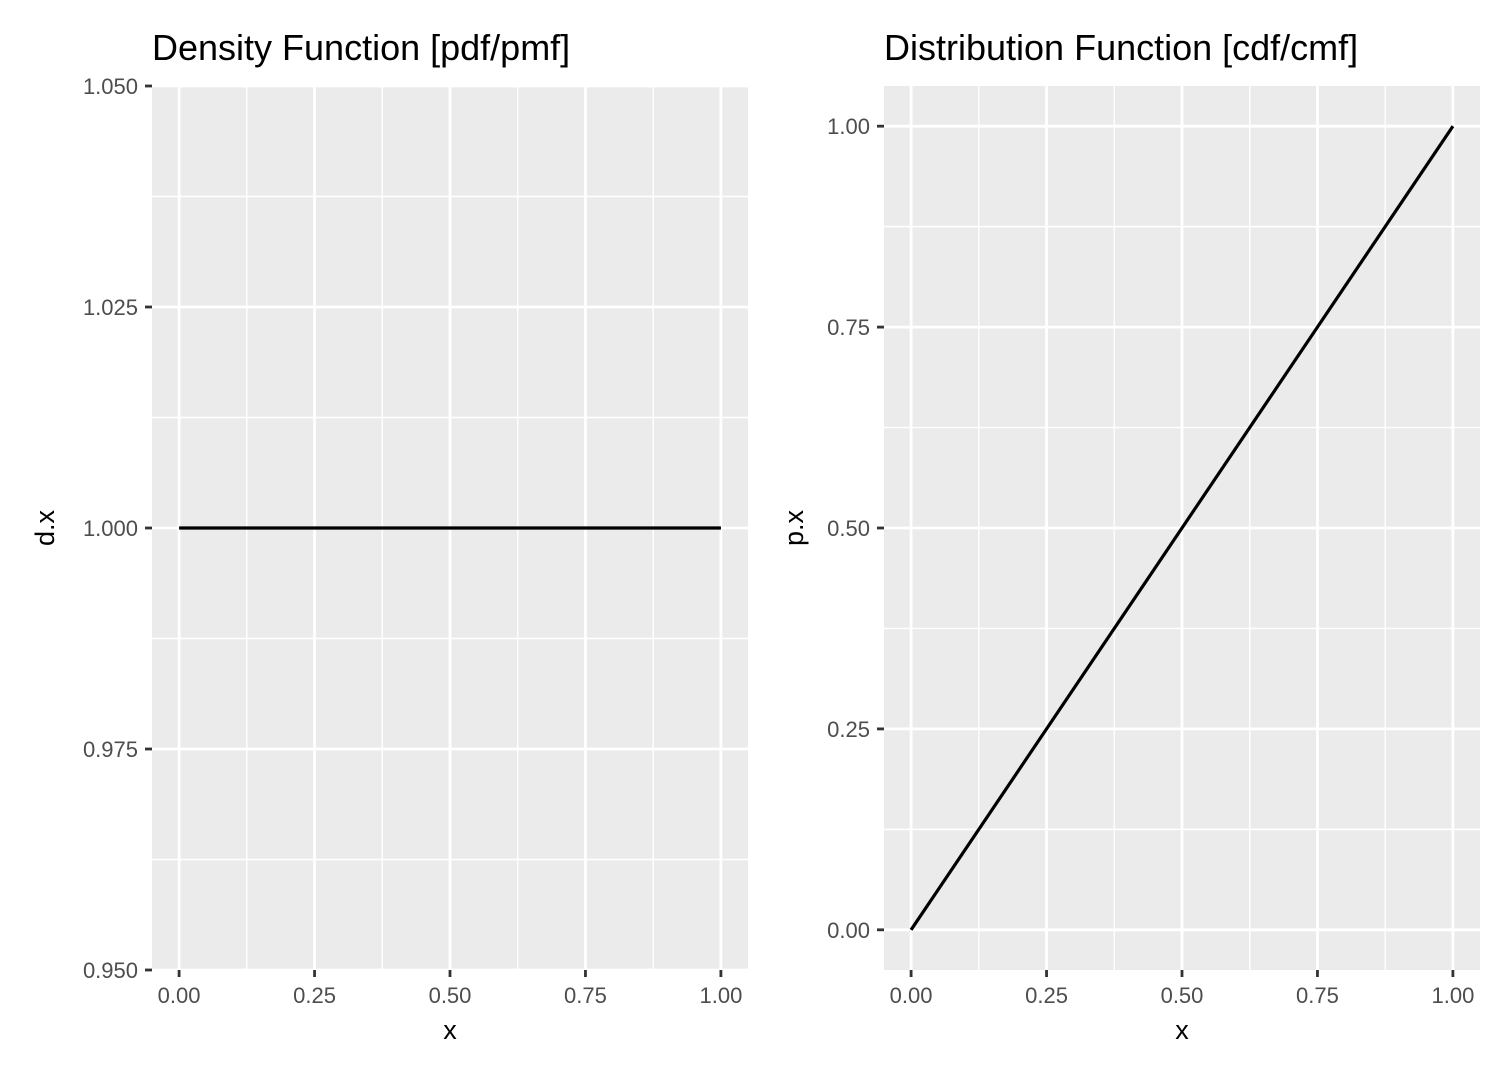  What do you see at coordinates (720, 995) in the screenshot?
I see `density-x-tick-label: 1.00` at bounding box center [720, 995].